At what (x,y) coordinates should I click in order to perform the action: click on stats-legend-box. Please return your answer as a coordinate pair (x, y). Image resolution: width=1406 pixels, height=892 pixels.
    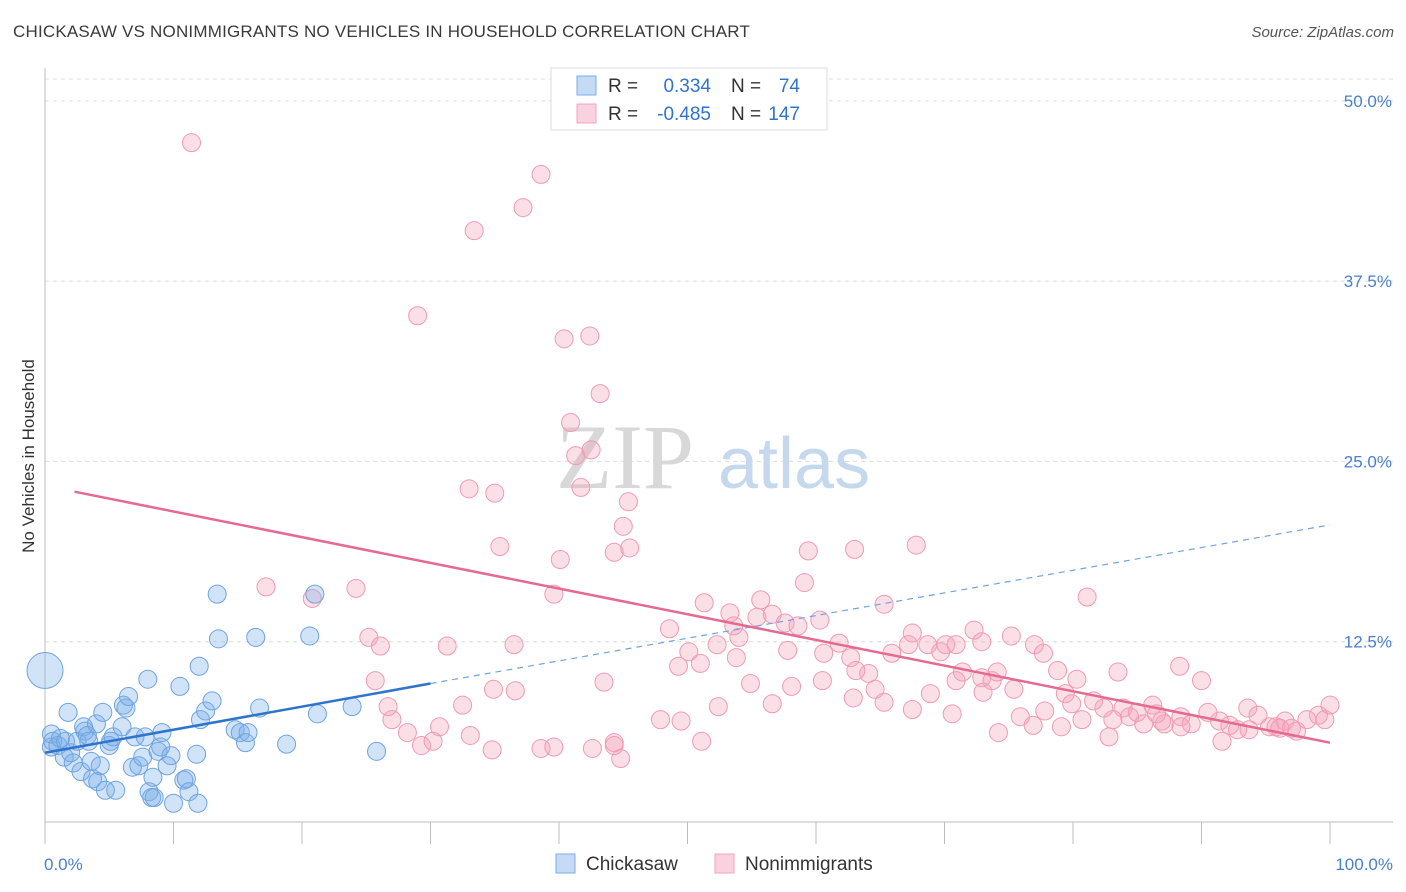
    Looking at the image, I should click on (689, 99).